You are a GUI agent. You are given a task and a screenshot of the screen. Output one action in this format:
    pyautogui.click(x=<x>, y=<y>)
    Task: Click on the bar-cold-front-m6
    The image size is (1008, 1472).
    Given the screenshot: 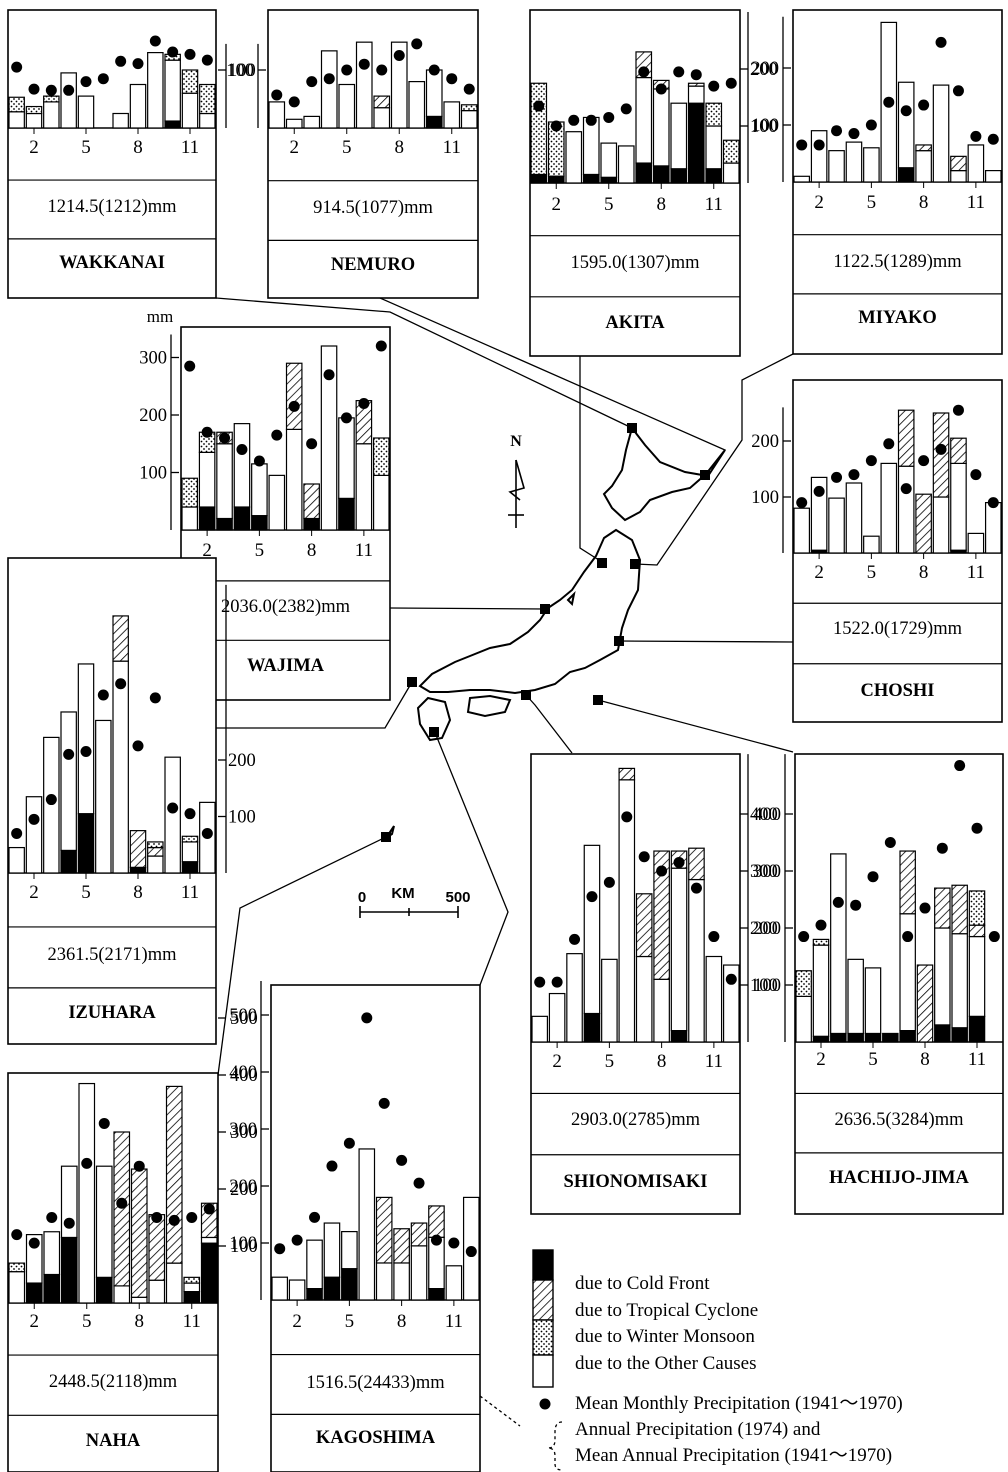 What is the action you would take?
    pyautogui.click(x=890, y=1037)
    